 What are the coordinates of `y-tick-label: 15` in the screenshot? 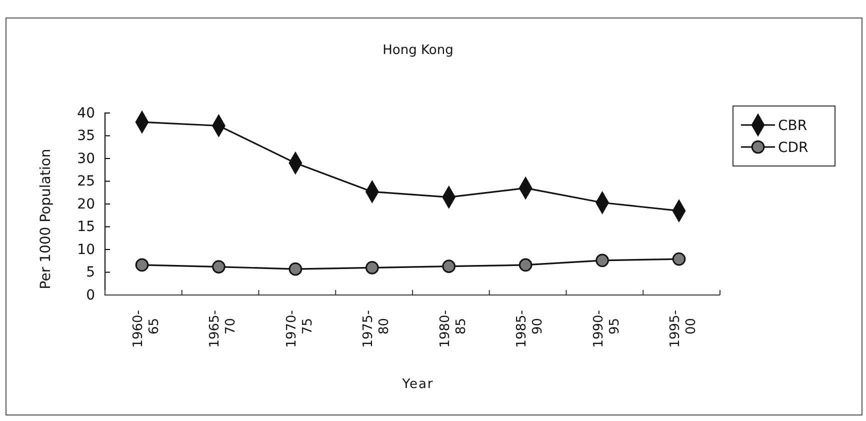 It's located at (86, 227).